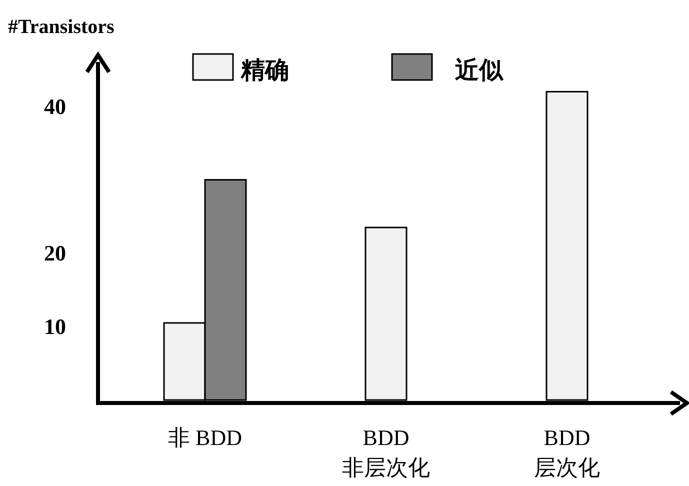 The image size is (689, 486). Describe the element at coordinates (205, 437) in the screenshot. I see `x-tick-label: 非 BDD` at that location.